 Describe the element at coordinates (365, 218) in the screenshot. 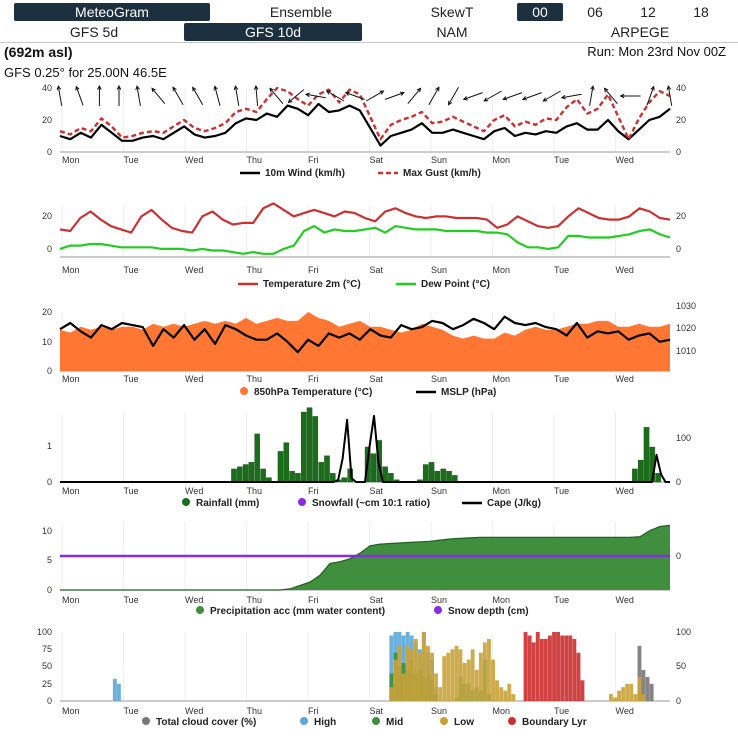

I see `temperature-line` at that location.